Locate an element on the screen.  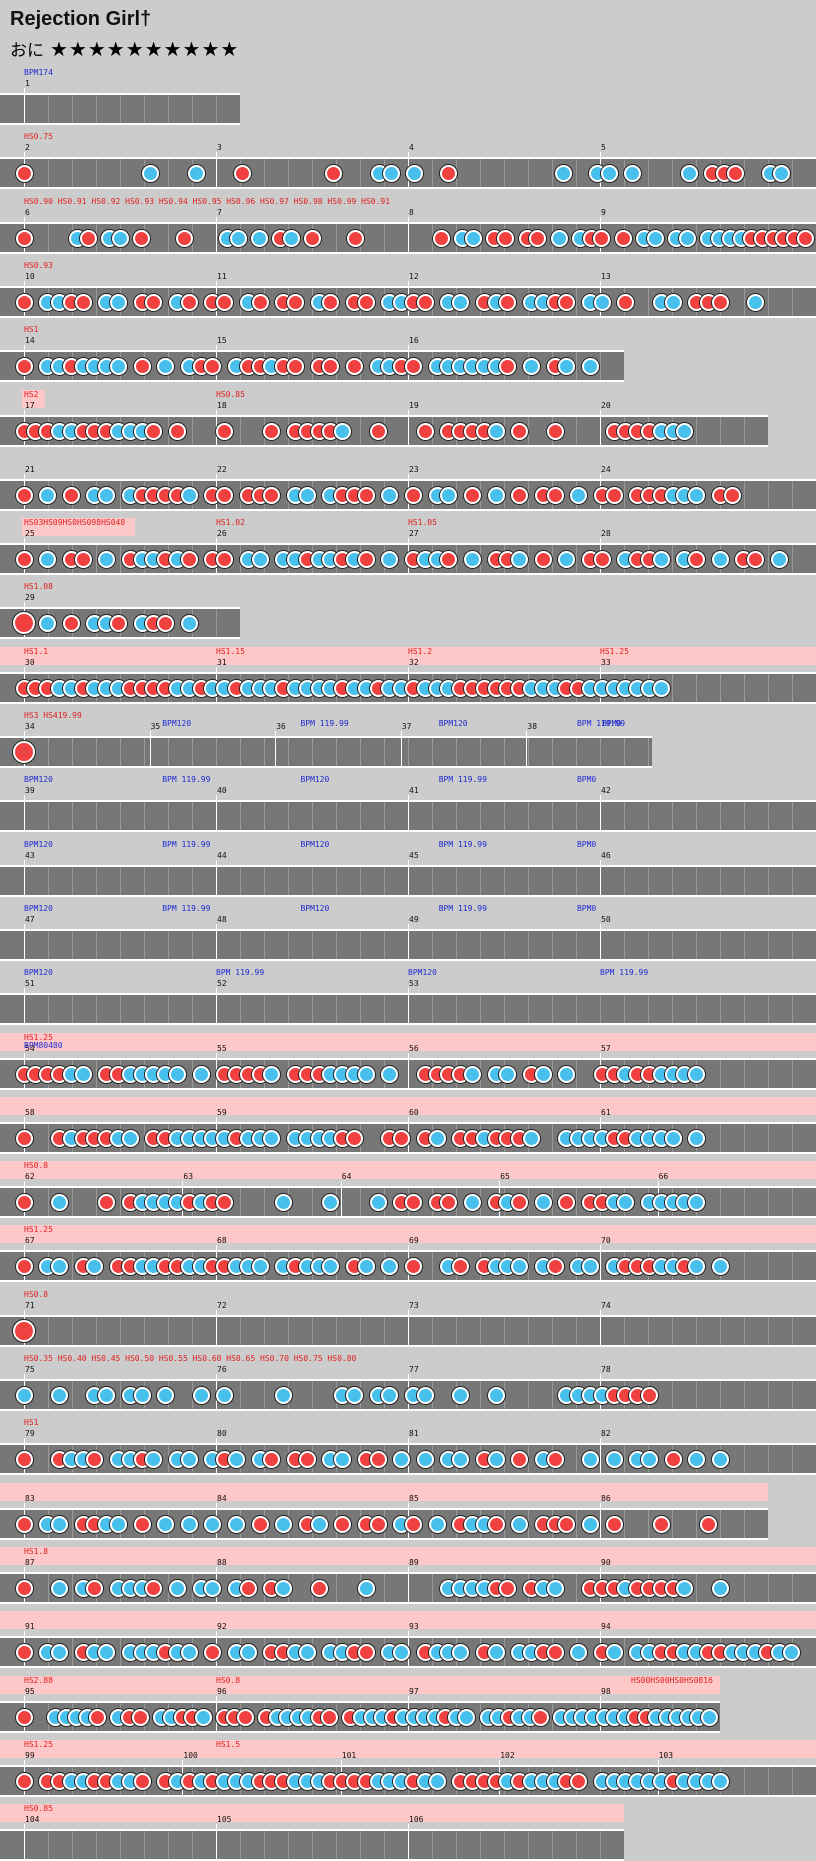
measure-number: 76 is located at coordinates (222, 1369).